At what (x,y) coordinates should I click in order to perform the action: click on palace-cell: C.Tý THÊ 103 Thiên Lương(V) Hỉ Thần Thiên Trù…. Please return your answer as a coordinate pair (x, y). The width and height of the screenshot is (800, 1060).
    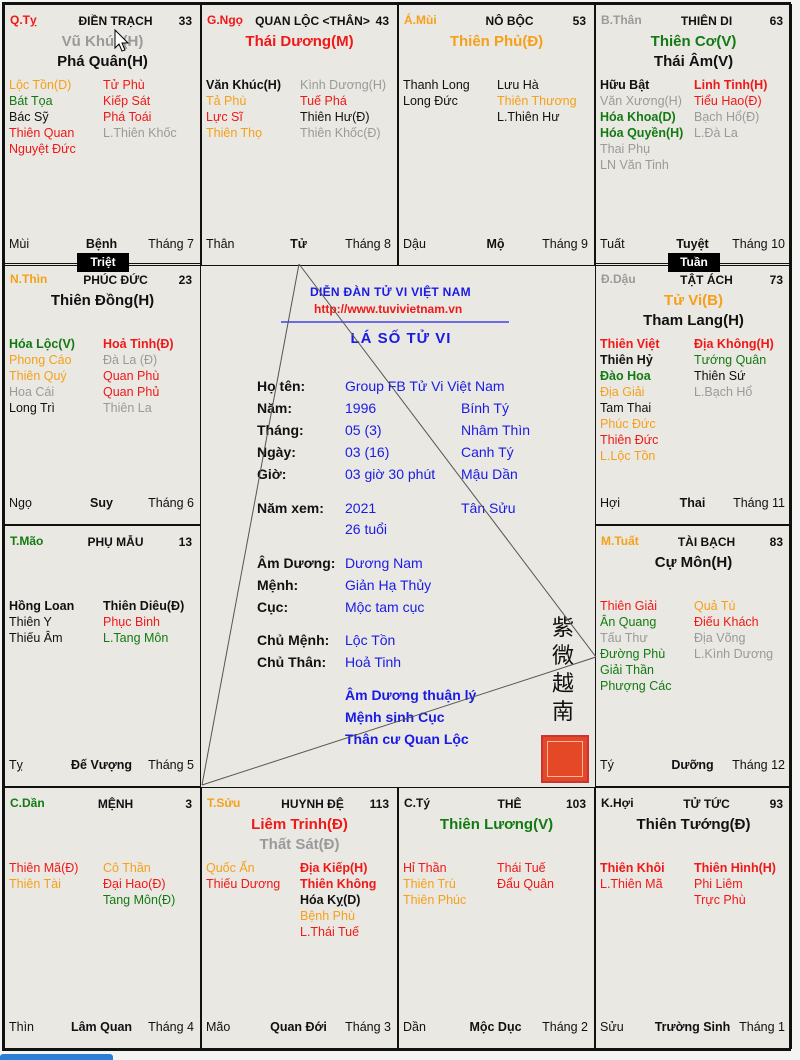
    Looking at the image, I should click on (496, 918).